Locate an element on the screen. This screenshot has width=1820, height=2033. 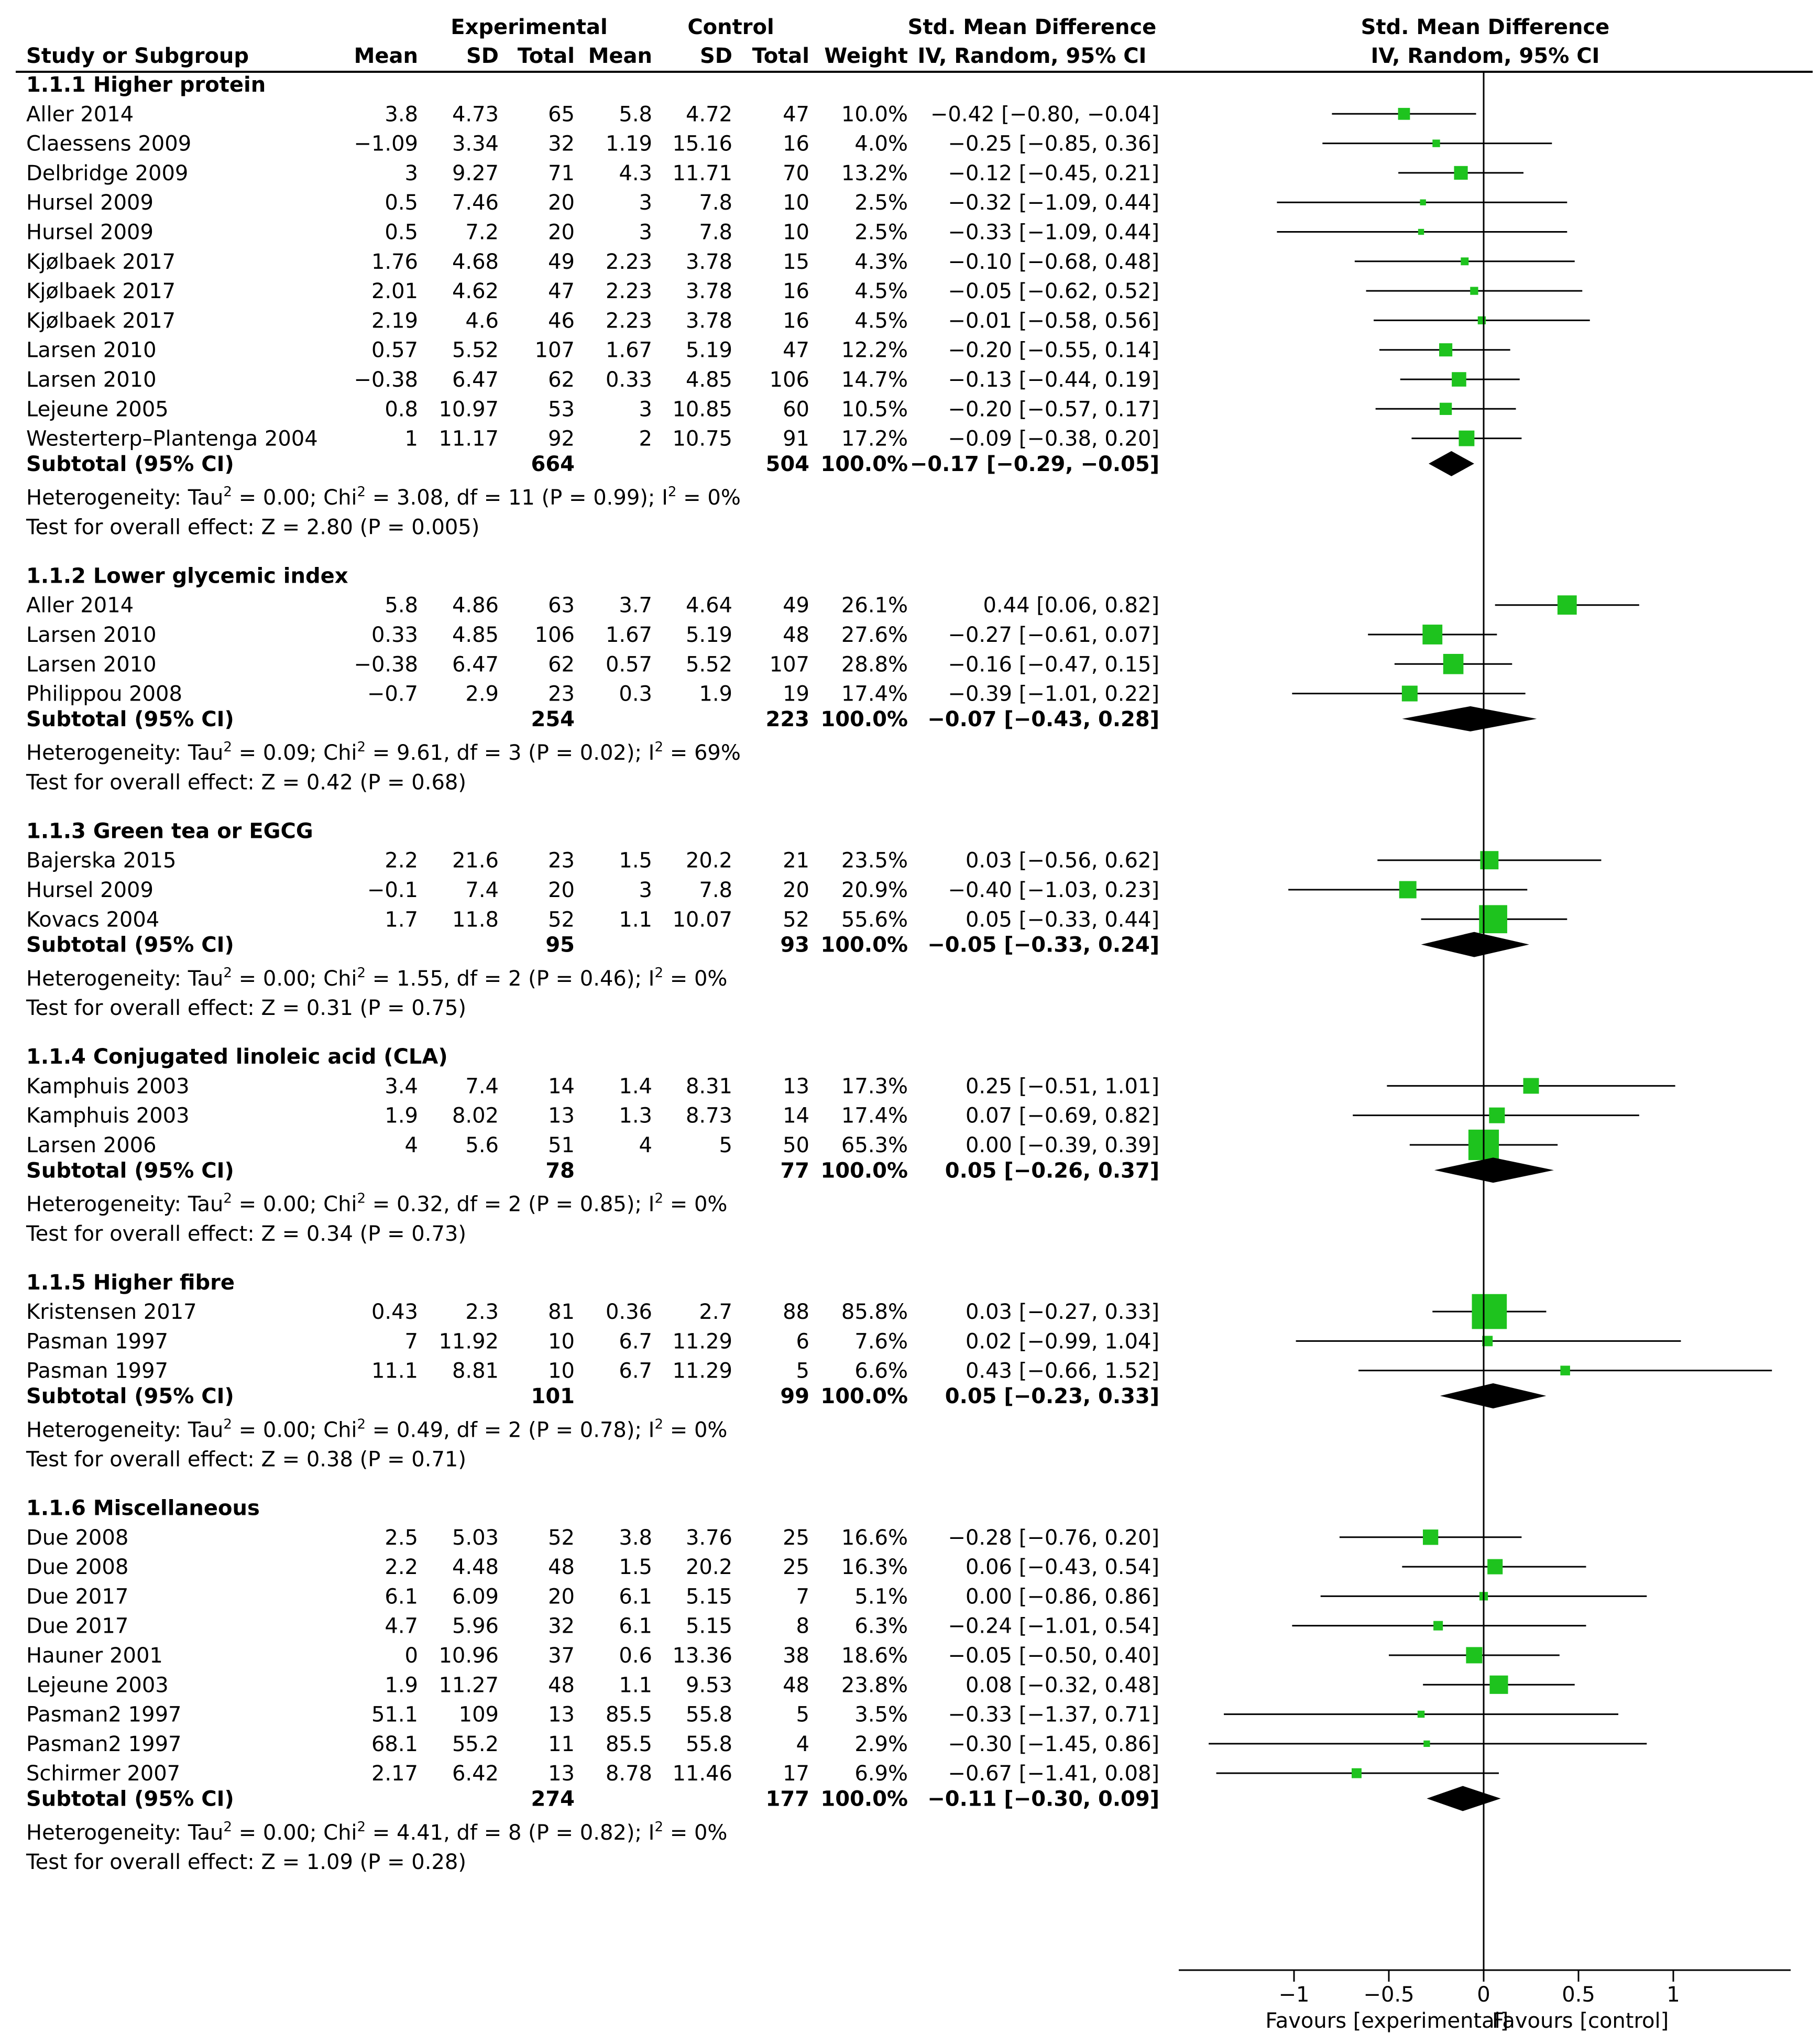
exp-total: 32 is located at coordinates (562, 1626).